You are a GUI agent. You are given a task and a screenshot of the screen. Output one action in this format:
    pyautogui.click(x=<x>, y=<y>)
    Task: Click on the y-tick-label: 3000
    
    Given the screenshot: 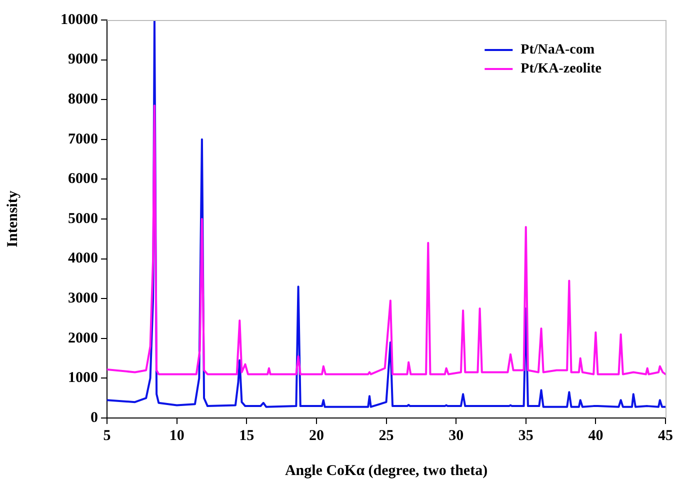 What is the action you would take?
    pyautogui.click(x=83, y=298)
    